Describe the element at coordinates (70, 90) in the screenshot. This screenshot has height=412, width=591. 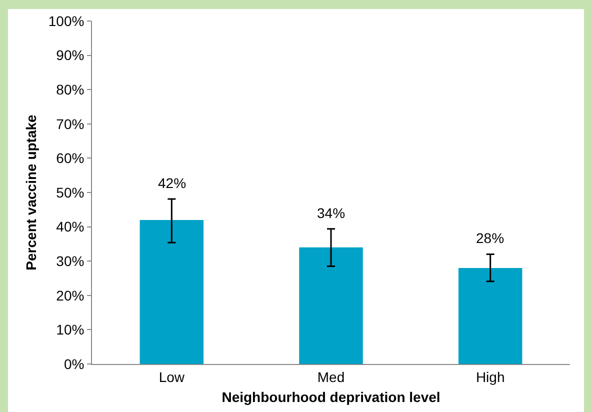
I see `y-tick-label: 80%` at that location.